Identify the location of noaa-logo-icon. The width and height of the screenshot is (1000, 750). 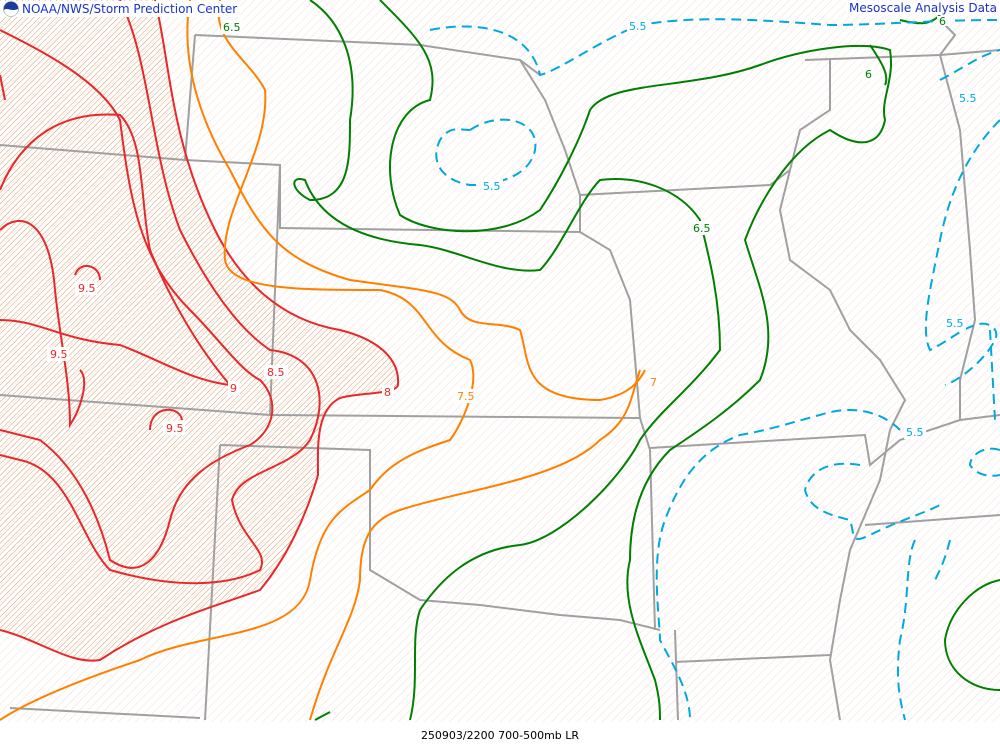
(11, 9).